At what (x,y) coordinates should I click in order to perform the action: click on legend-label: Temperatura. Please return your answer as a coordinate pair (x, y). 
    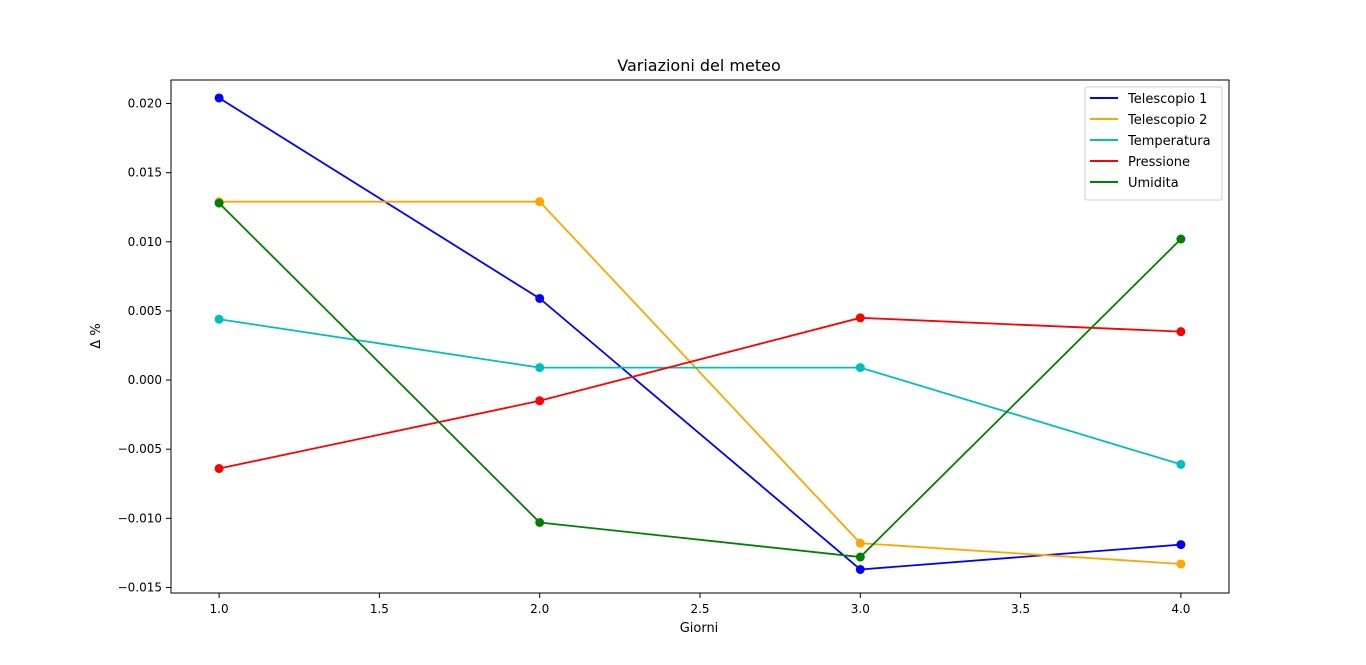
    Looking at the image, I should click on (1169, 141).